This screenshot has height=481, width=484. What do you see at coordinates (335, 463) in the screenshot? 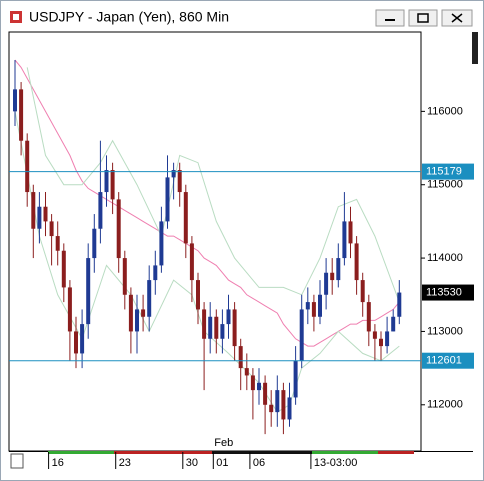
I see `x-tick-label: 13-03:00` at bounding box center [335, 463].